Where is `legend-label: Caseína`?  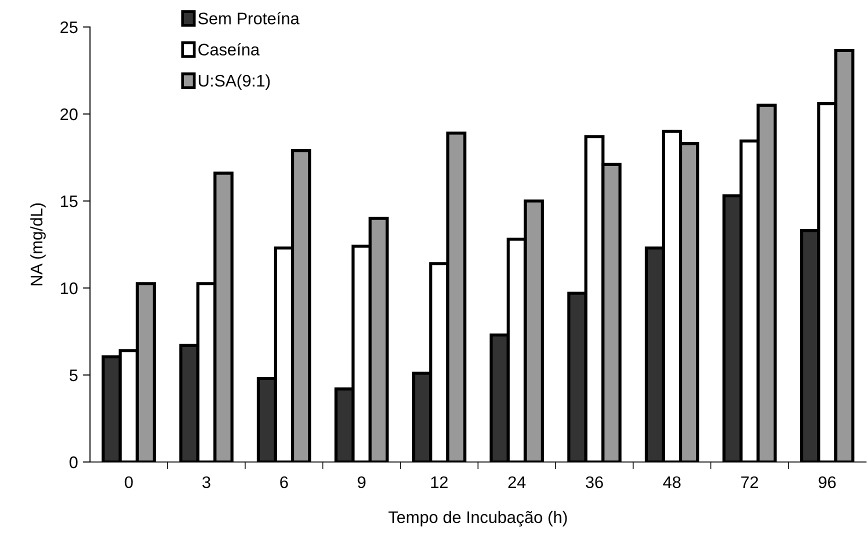
legend-label: Caseína is located at coordinates (229, 49).